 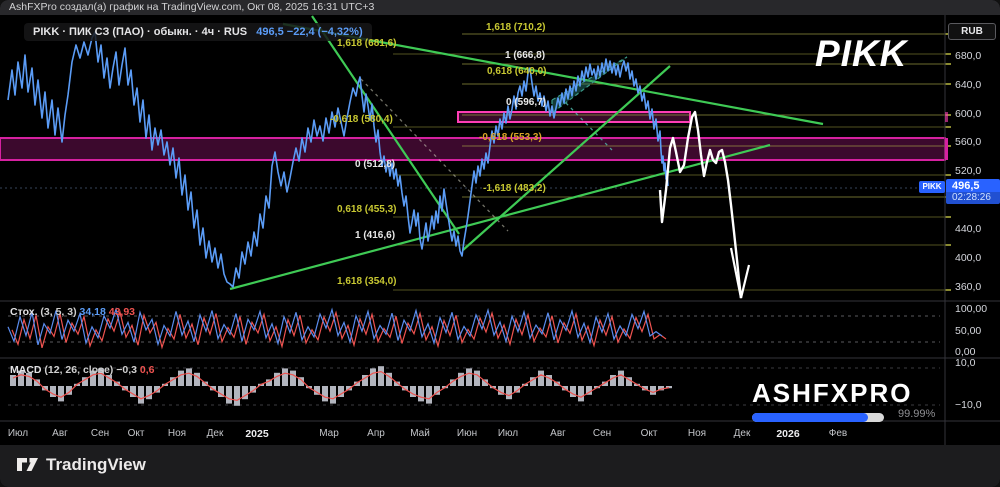 I want to click on band-axis-marker, so click(x=946, y=149).